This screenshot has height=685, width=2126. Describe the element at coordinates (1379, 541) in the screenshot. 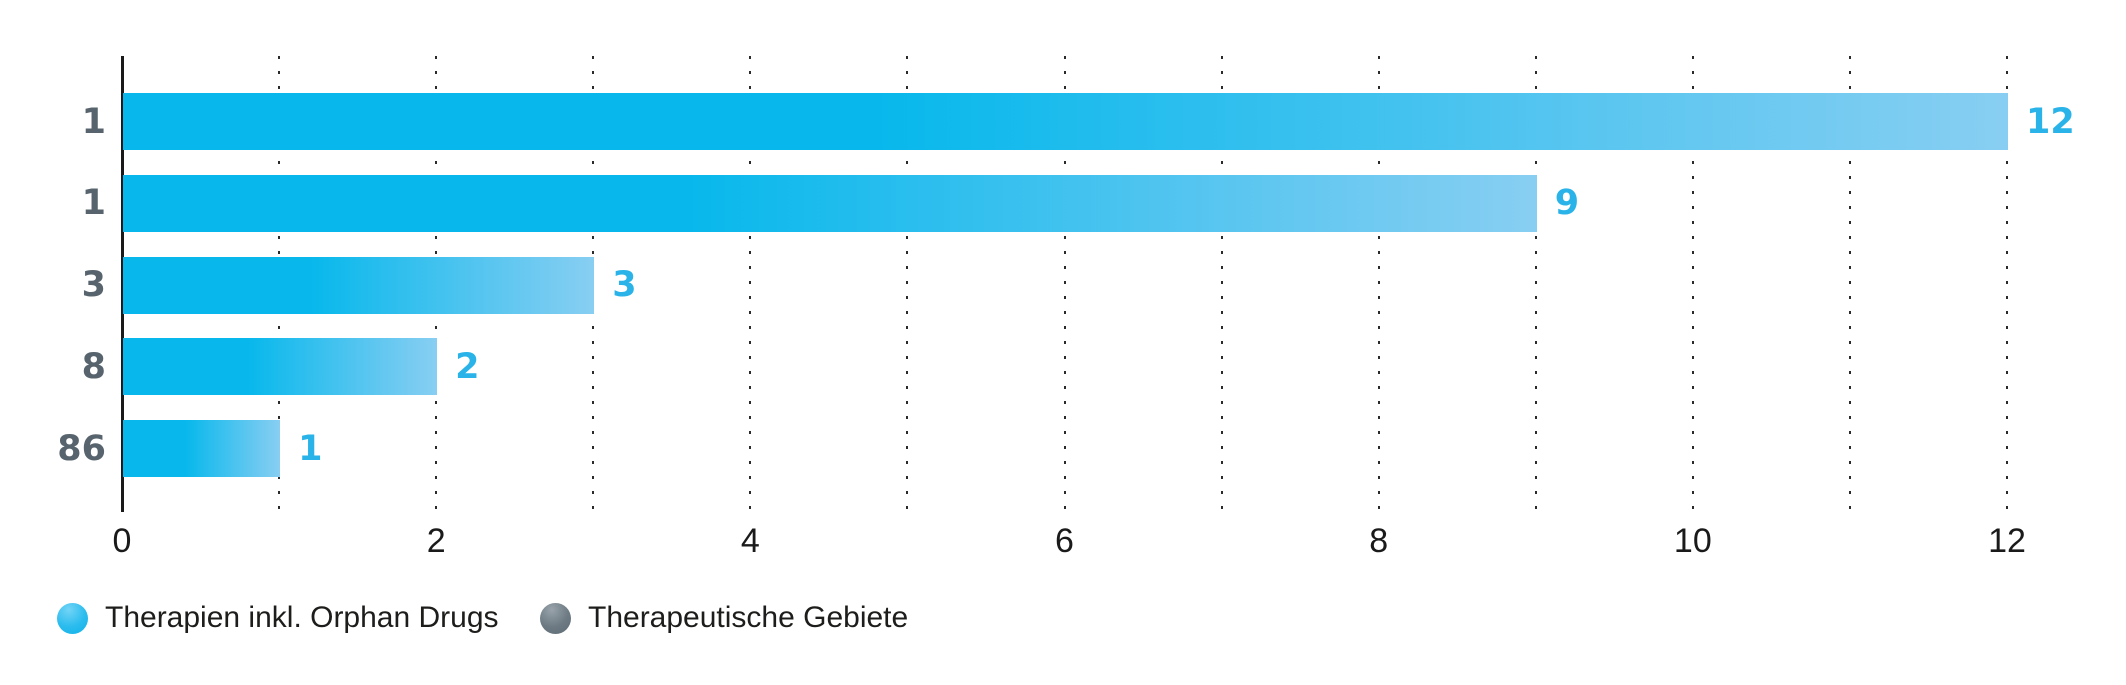

I see `x-tick-label-8: 8` at that location.